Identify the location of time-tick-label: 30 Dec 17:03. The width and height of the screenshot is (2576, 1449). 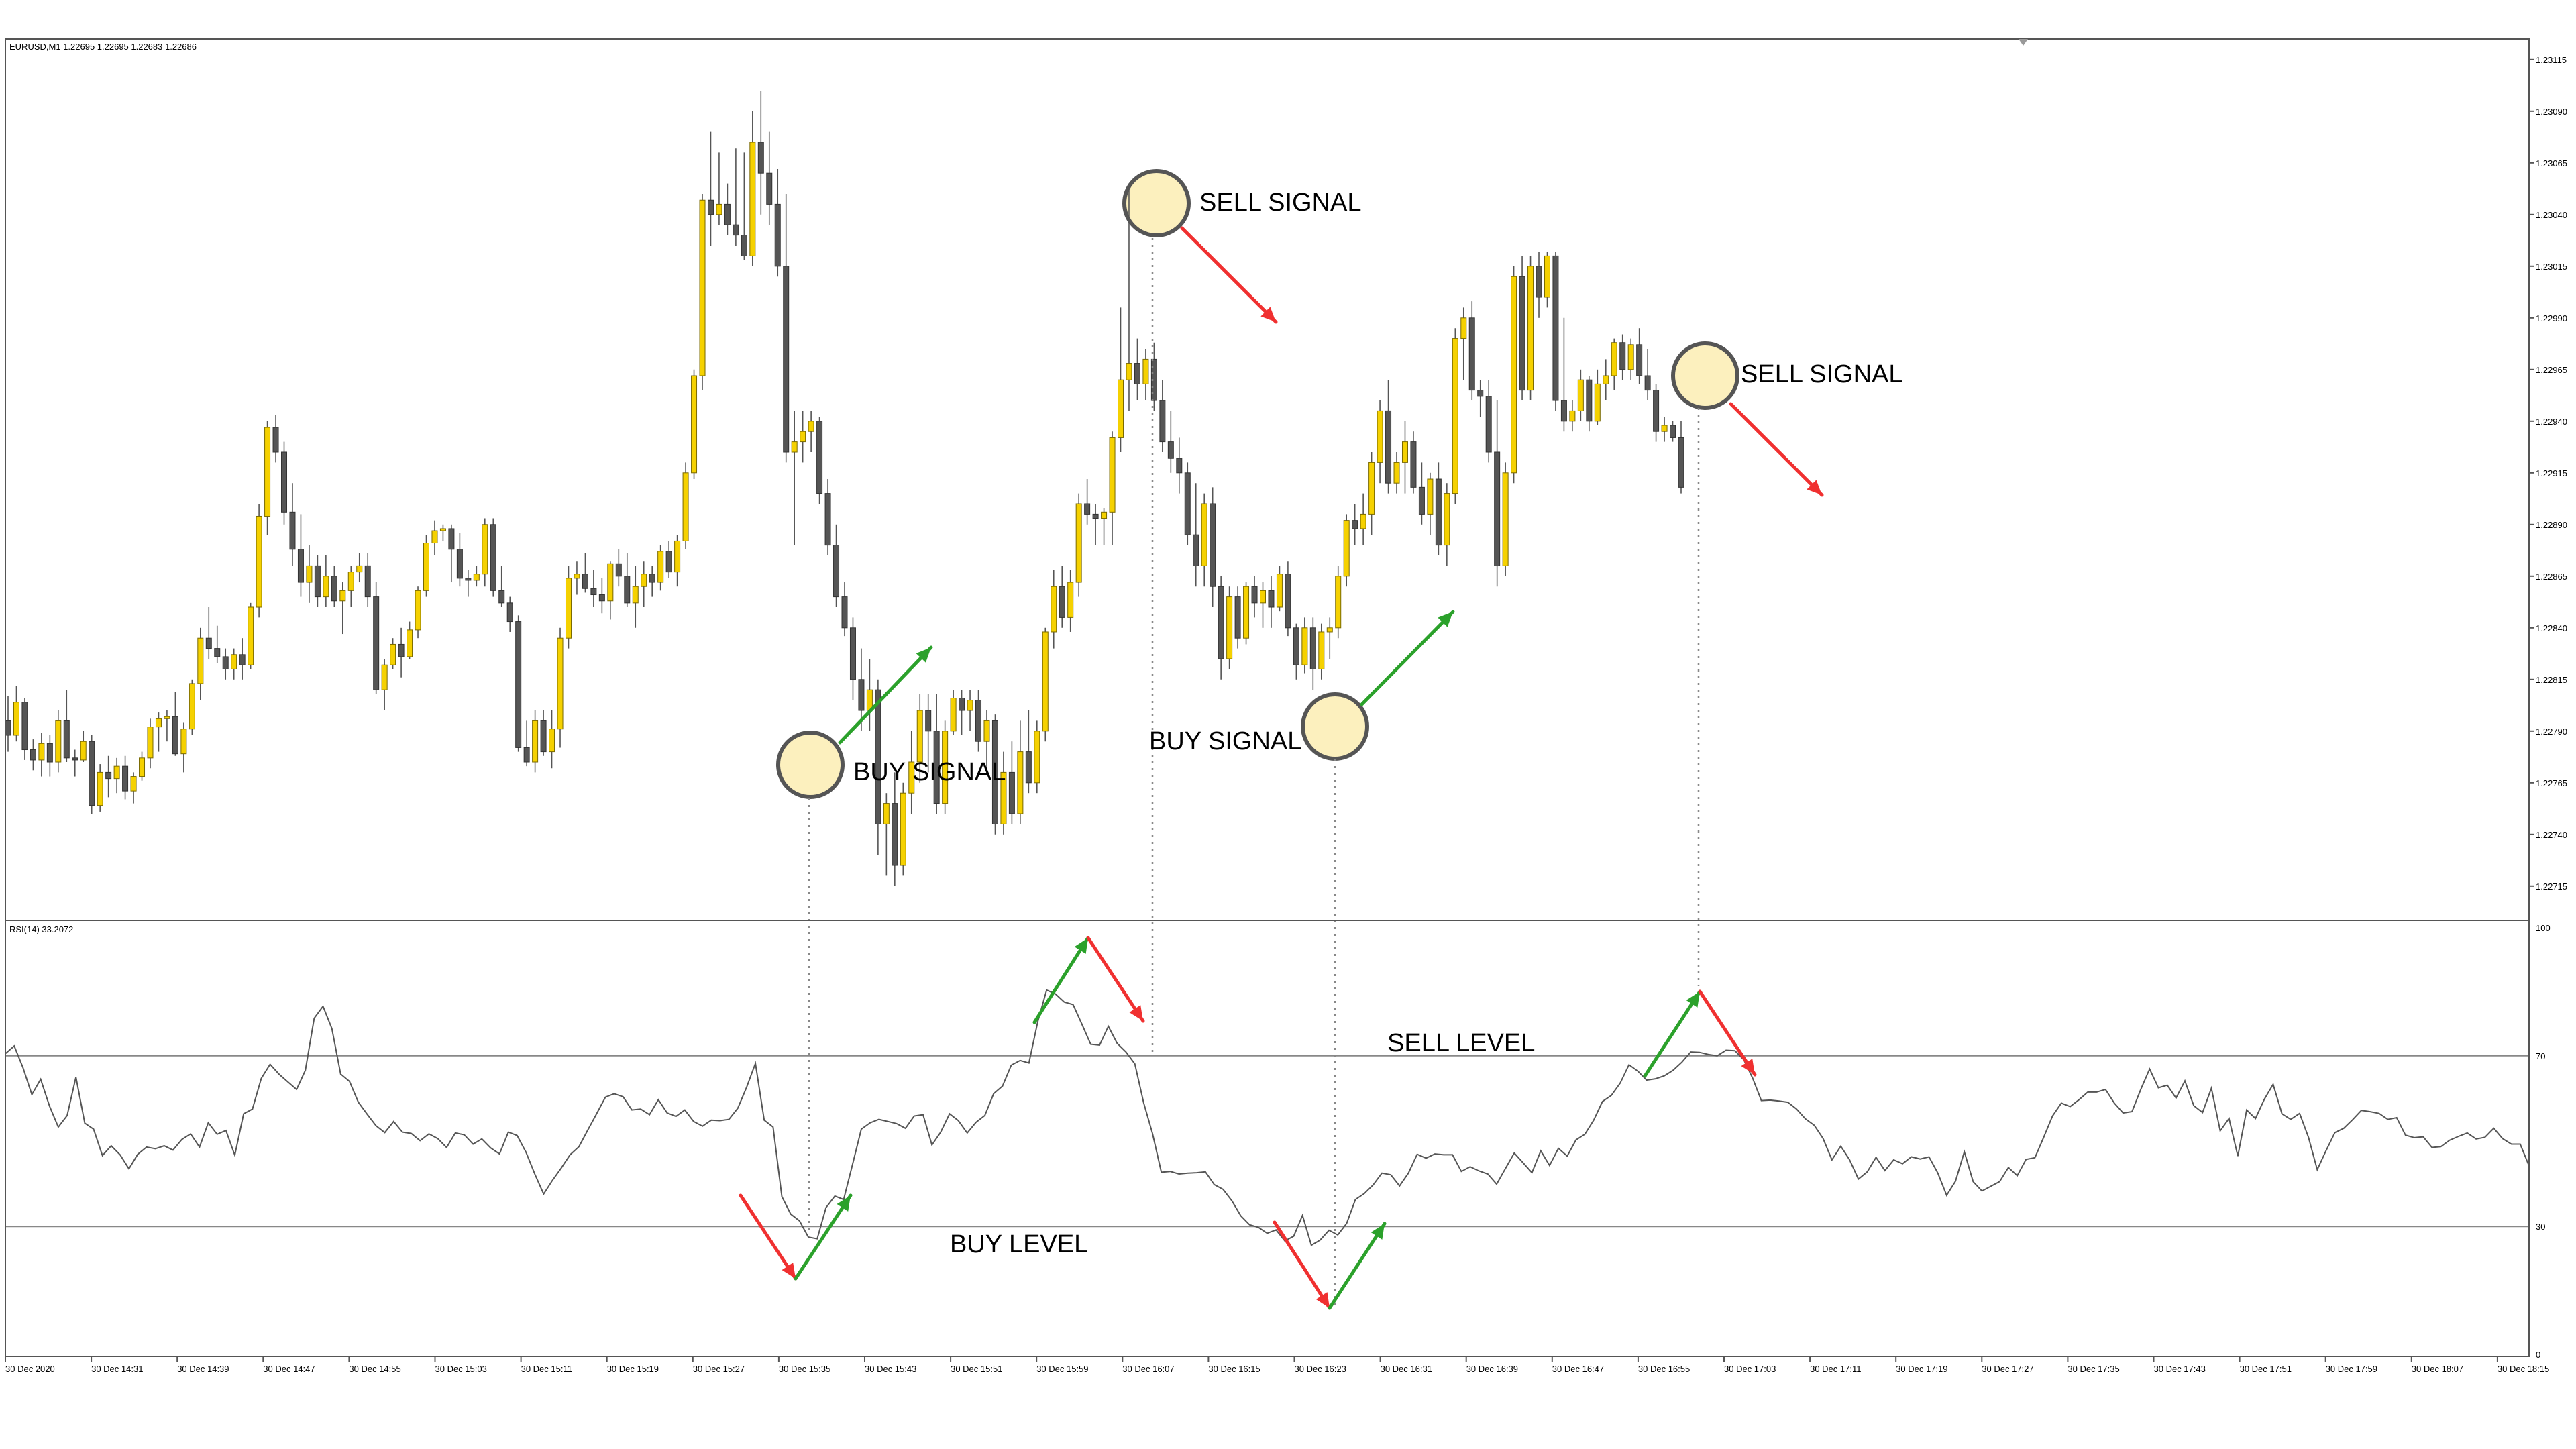
(1750, 1369).